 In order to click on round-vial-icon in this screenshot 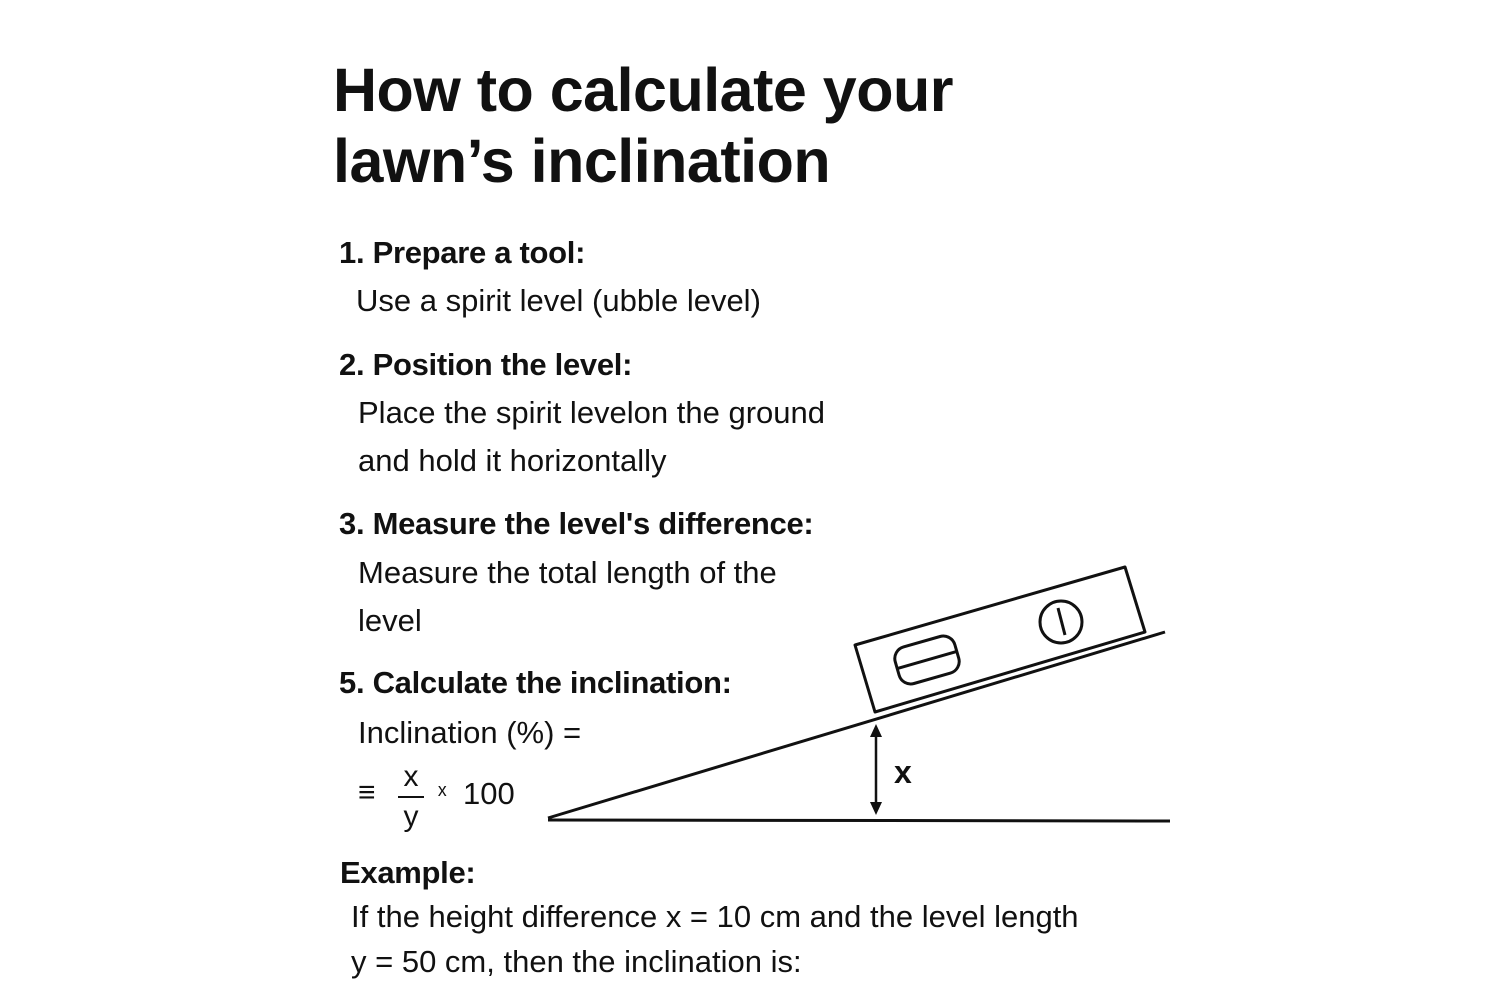, I will do `click(1061, 622)`.